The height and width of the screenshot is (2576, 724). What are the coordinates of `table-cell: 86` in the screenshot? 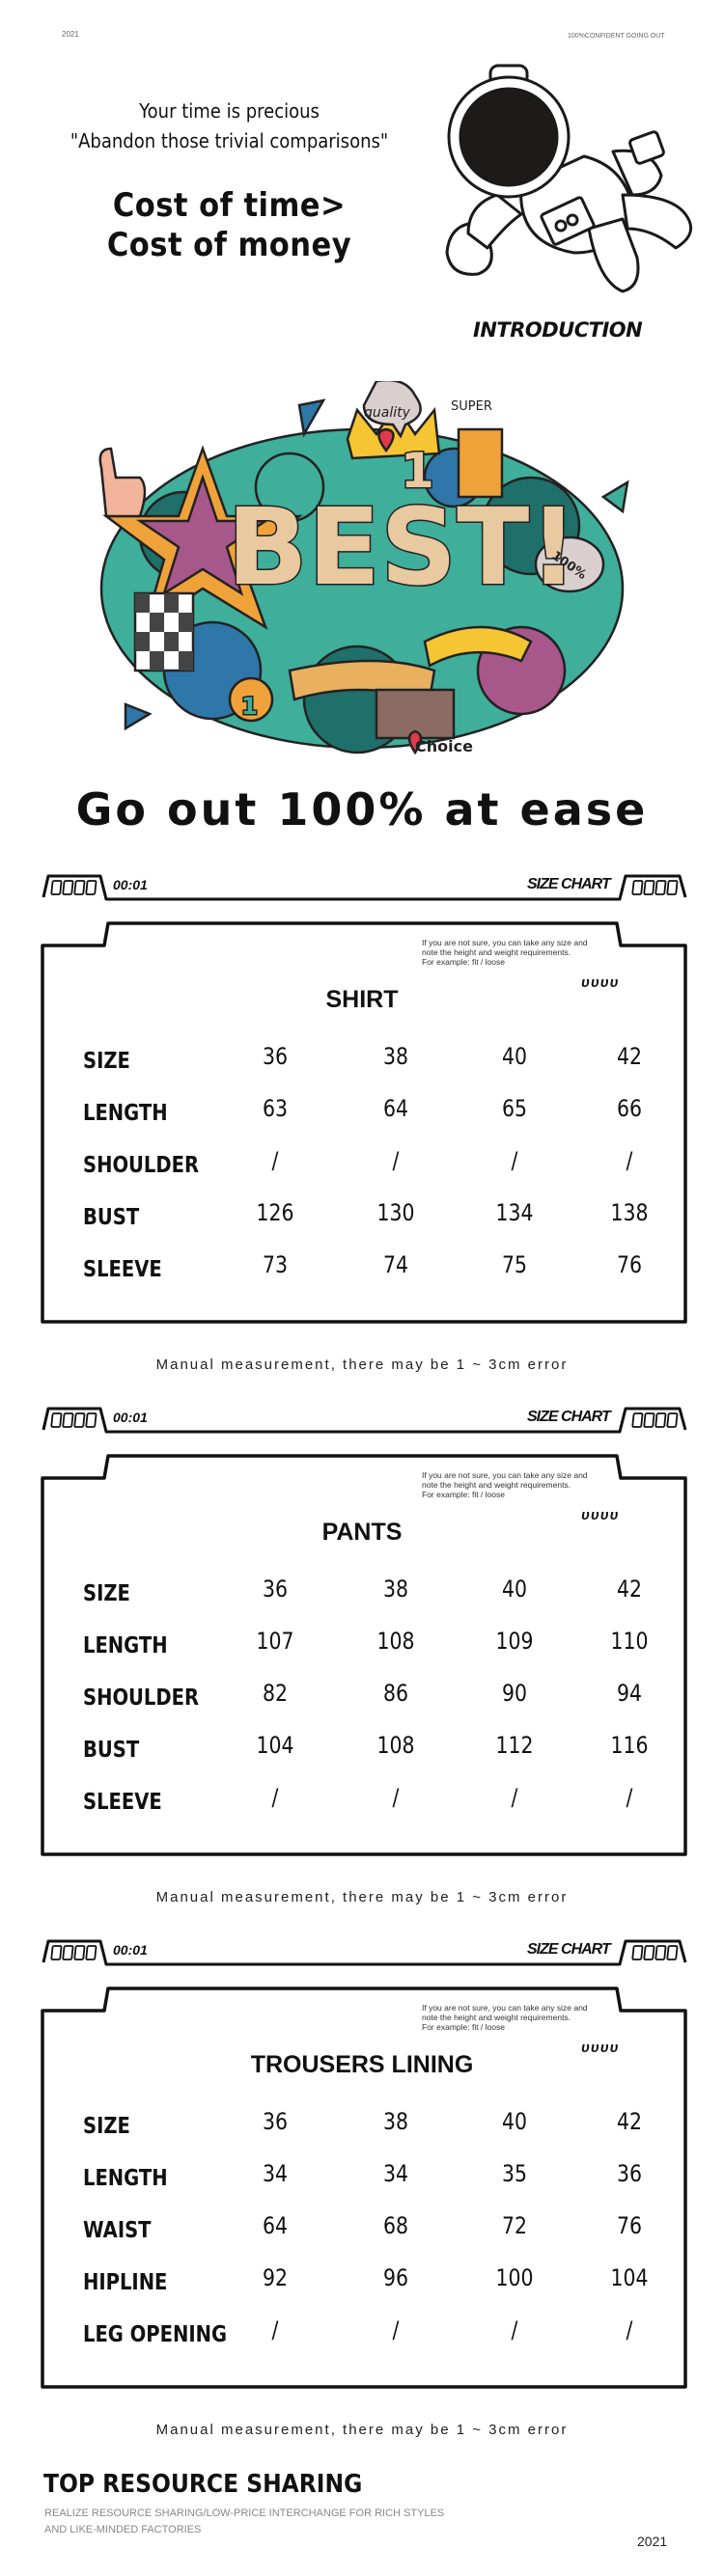 It's located at (396, 1694).